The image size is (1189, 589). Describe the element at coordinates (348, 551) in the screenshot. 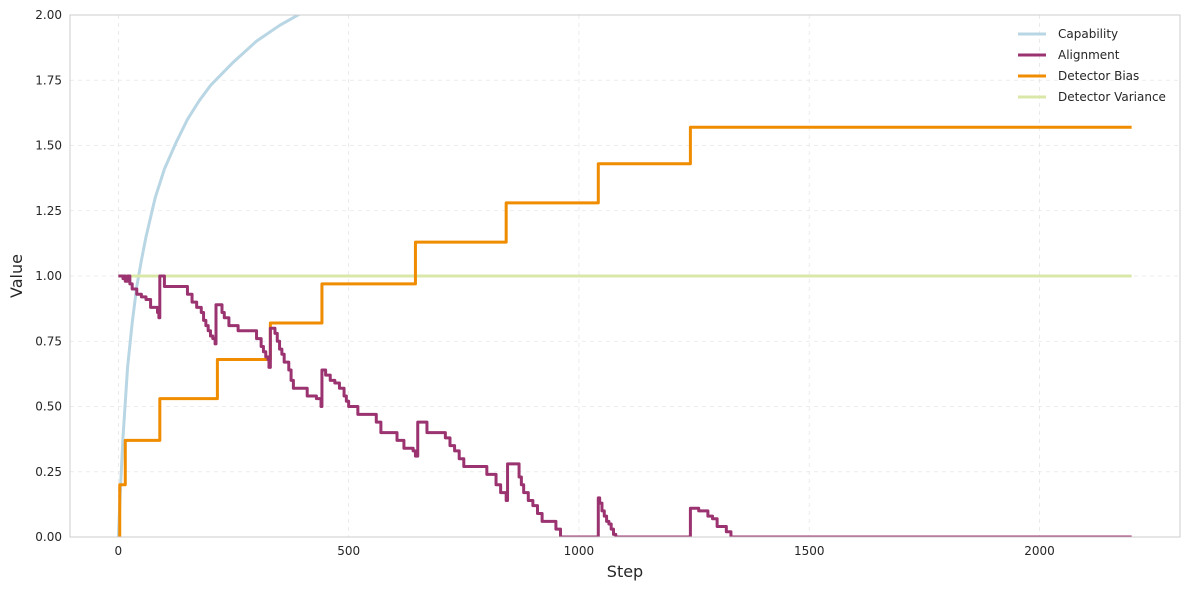

I see `x-tick-label: 500` at that location.